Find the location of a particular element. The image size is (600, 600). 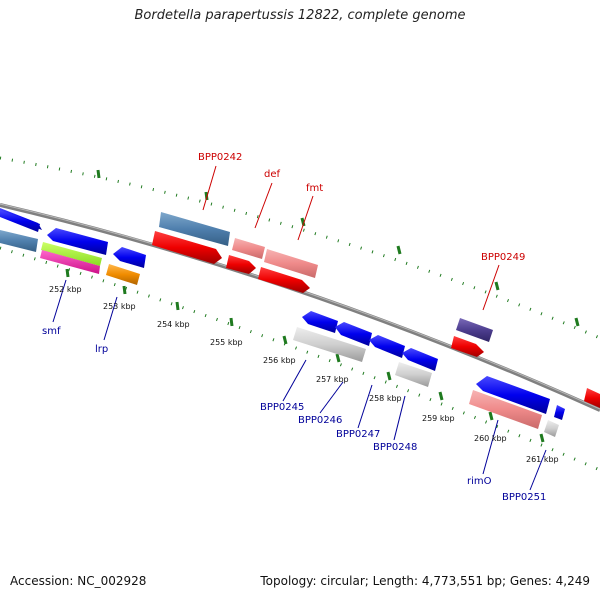

kbp-label: 260 kbp is located at coordinates (490, 438).